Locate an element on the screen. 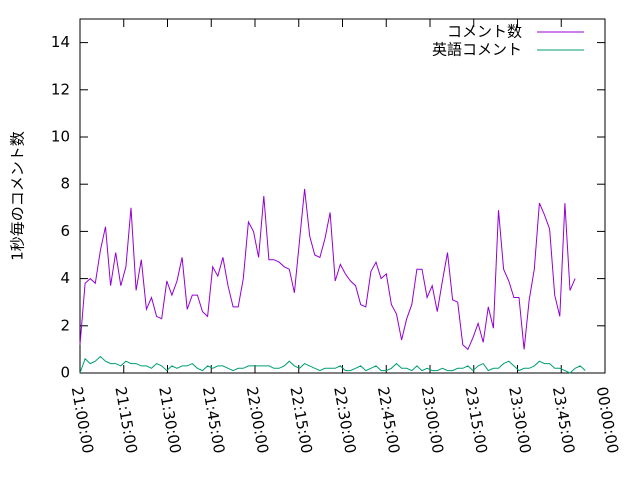 This screenshot has width=640, height=480. x-tick-label: 21:30:00 is located at coordinates (169, 419).